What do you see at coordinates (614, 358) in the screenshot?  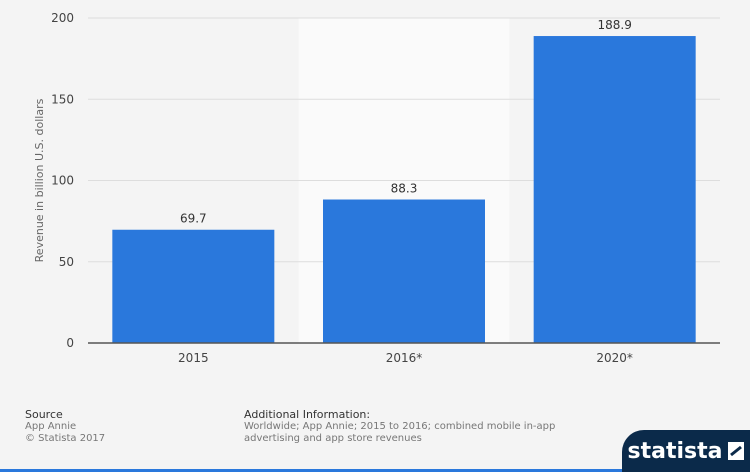 I see `x-tick-label-2020: 2020*` at bounding box center [614, 358].